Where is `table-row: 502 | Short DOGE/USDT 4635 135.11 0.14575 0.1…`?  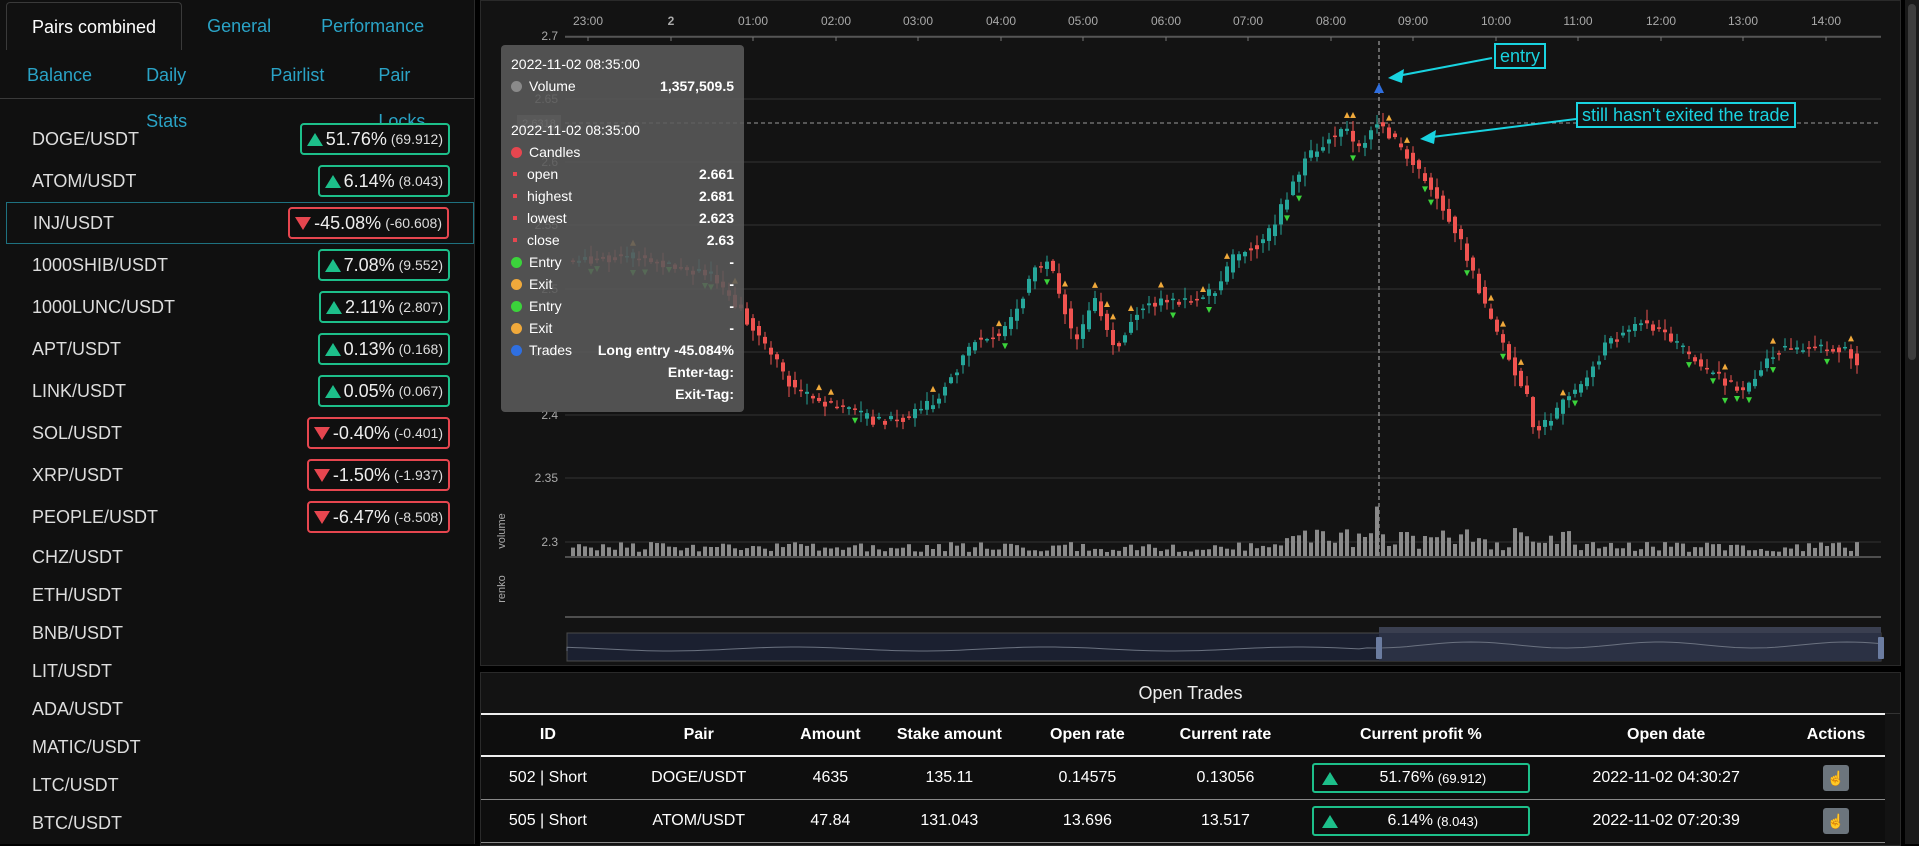
table-row: 502 | Short DOGE/USDT 4635 135.11 0.14575 0.1… is located at coordinates (1183, 778).